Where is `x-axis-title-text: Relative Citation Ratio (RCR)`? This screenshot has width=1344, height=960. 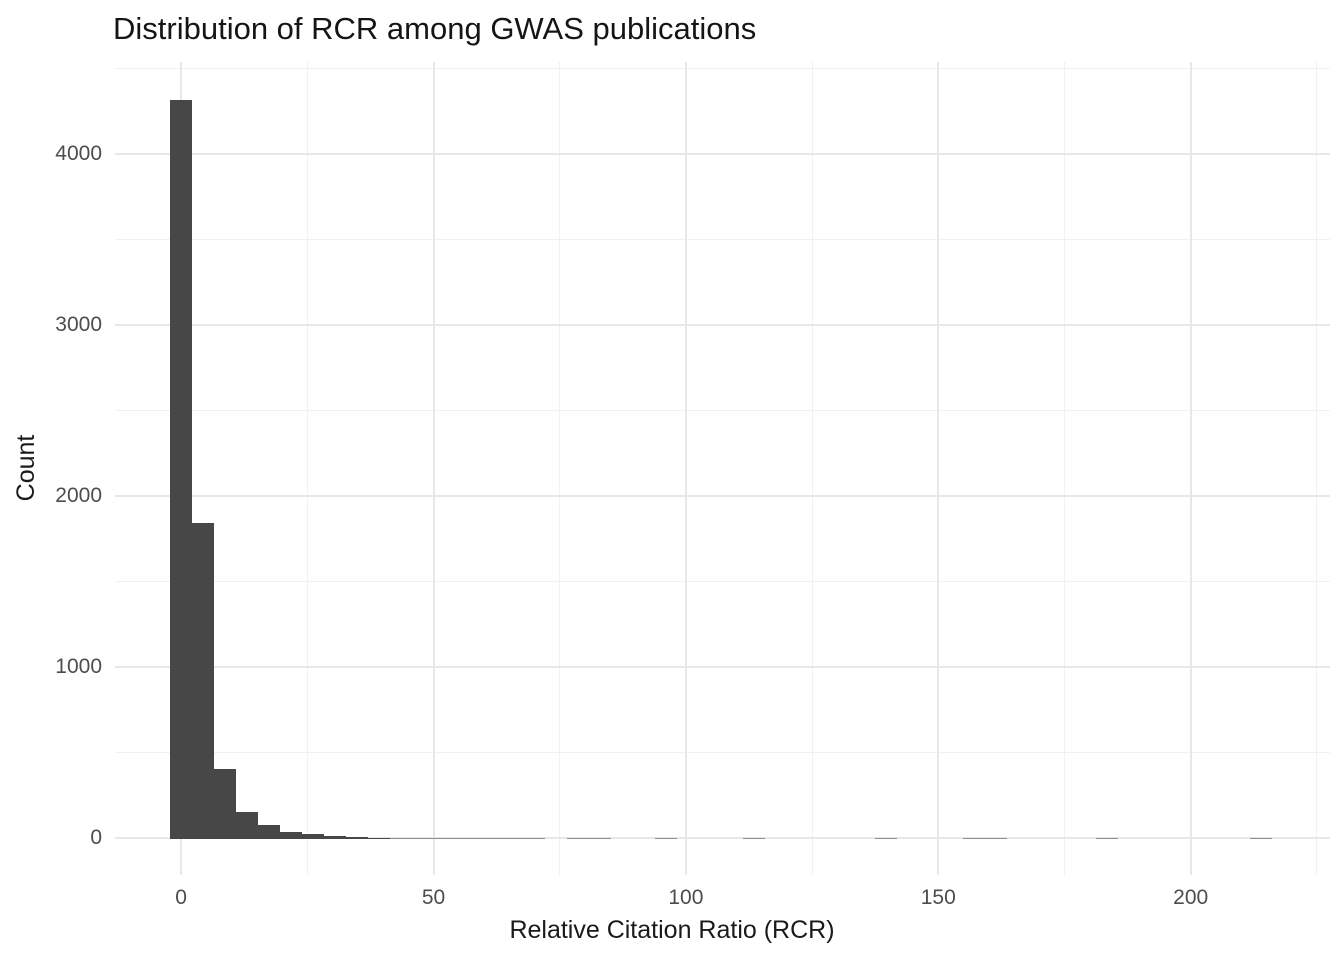
x-axis-title-text: Relative Citation Ratio (RCR) is located at coordinates (672, 930).